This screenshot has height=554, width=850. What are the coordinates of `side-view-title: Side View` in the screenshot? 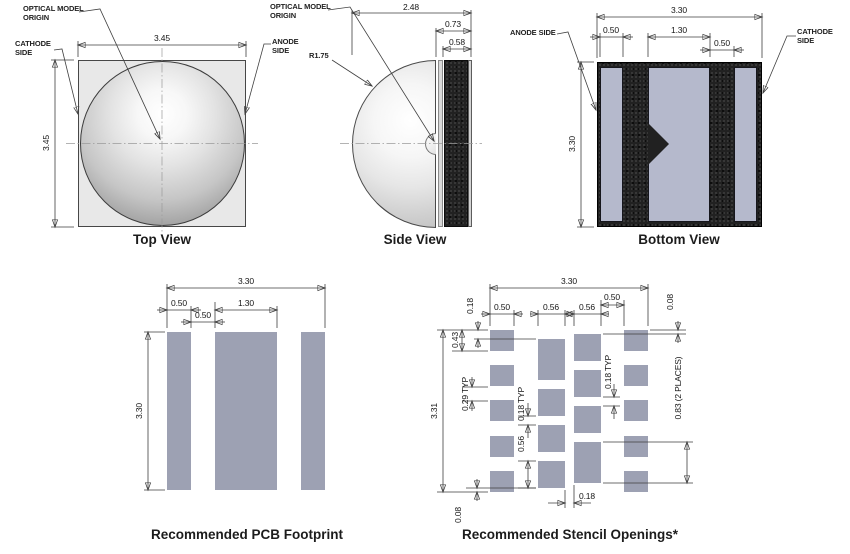 It's located at (415, 239).